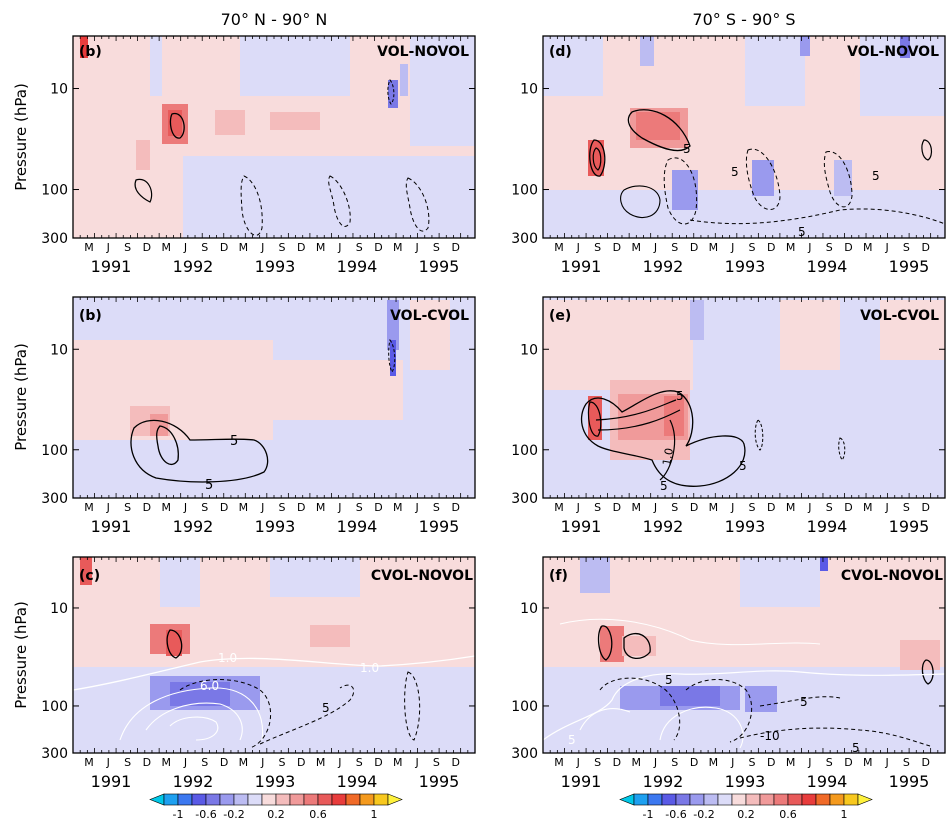  I want to click on year-tick-label: 1992, so click(193, 266).